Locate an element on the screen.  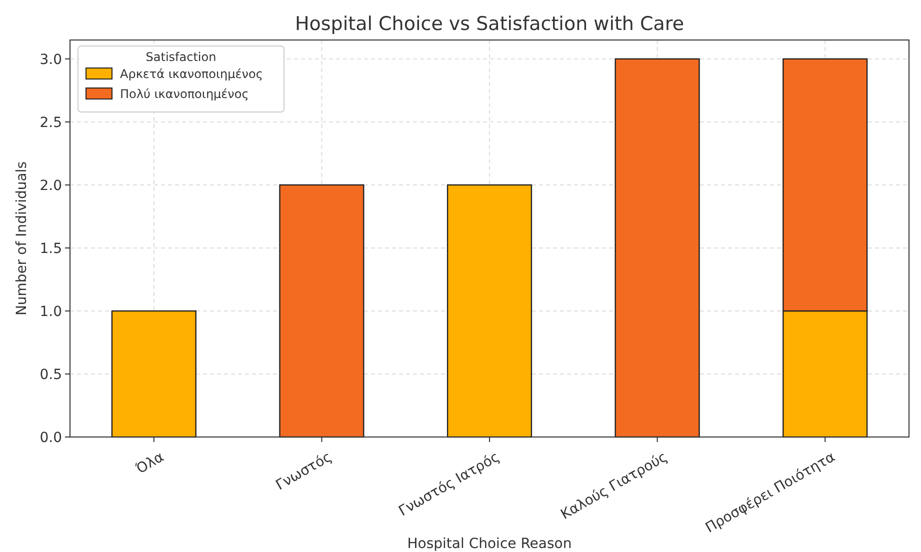
legend-label: Αρκετά ικανοποιημένος is located at coordinates (191, 74).